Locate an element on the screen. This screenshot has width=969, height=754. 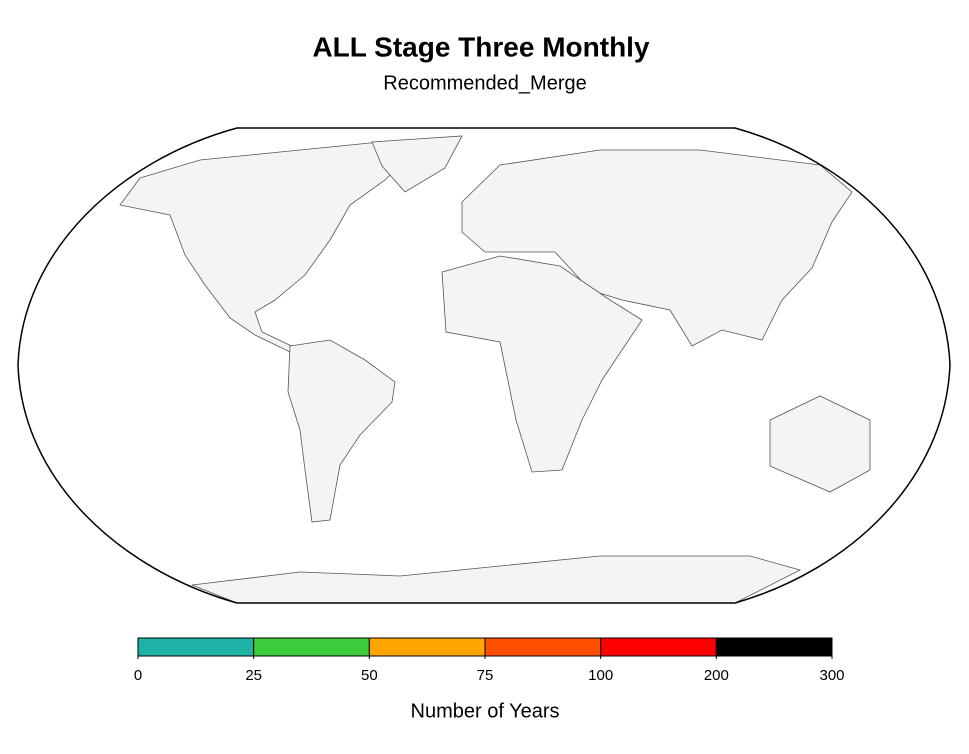
colorbar-tick-label: 50 is located at coordinates (369, 675).